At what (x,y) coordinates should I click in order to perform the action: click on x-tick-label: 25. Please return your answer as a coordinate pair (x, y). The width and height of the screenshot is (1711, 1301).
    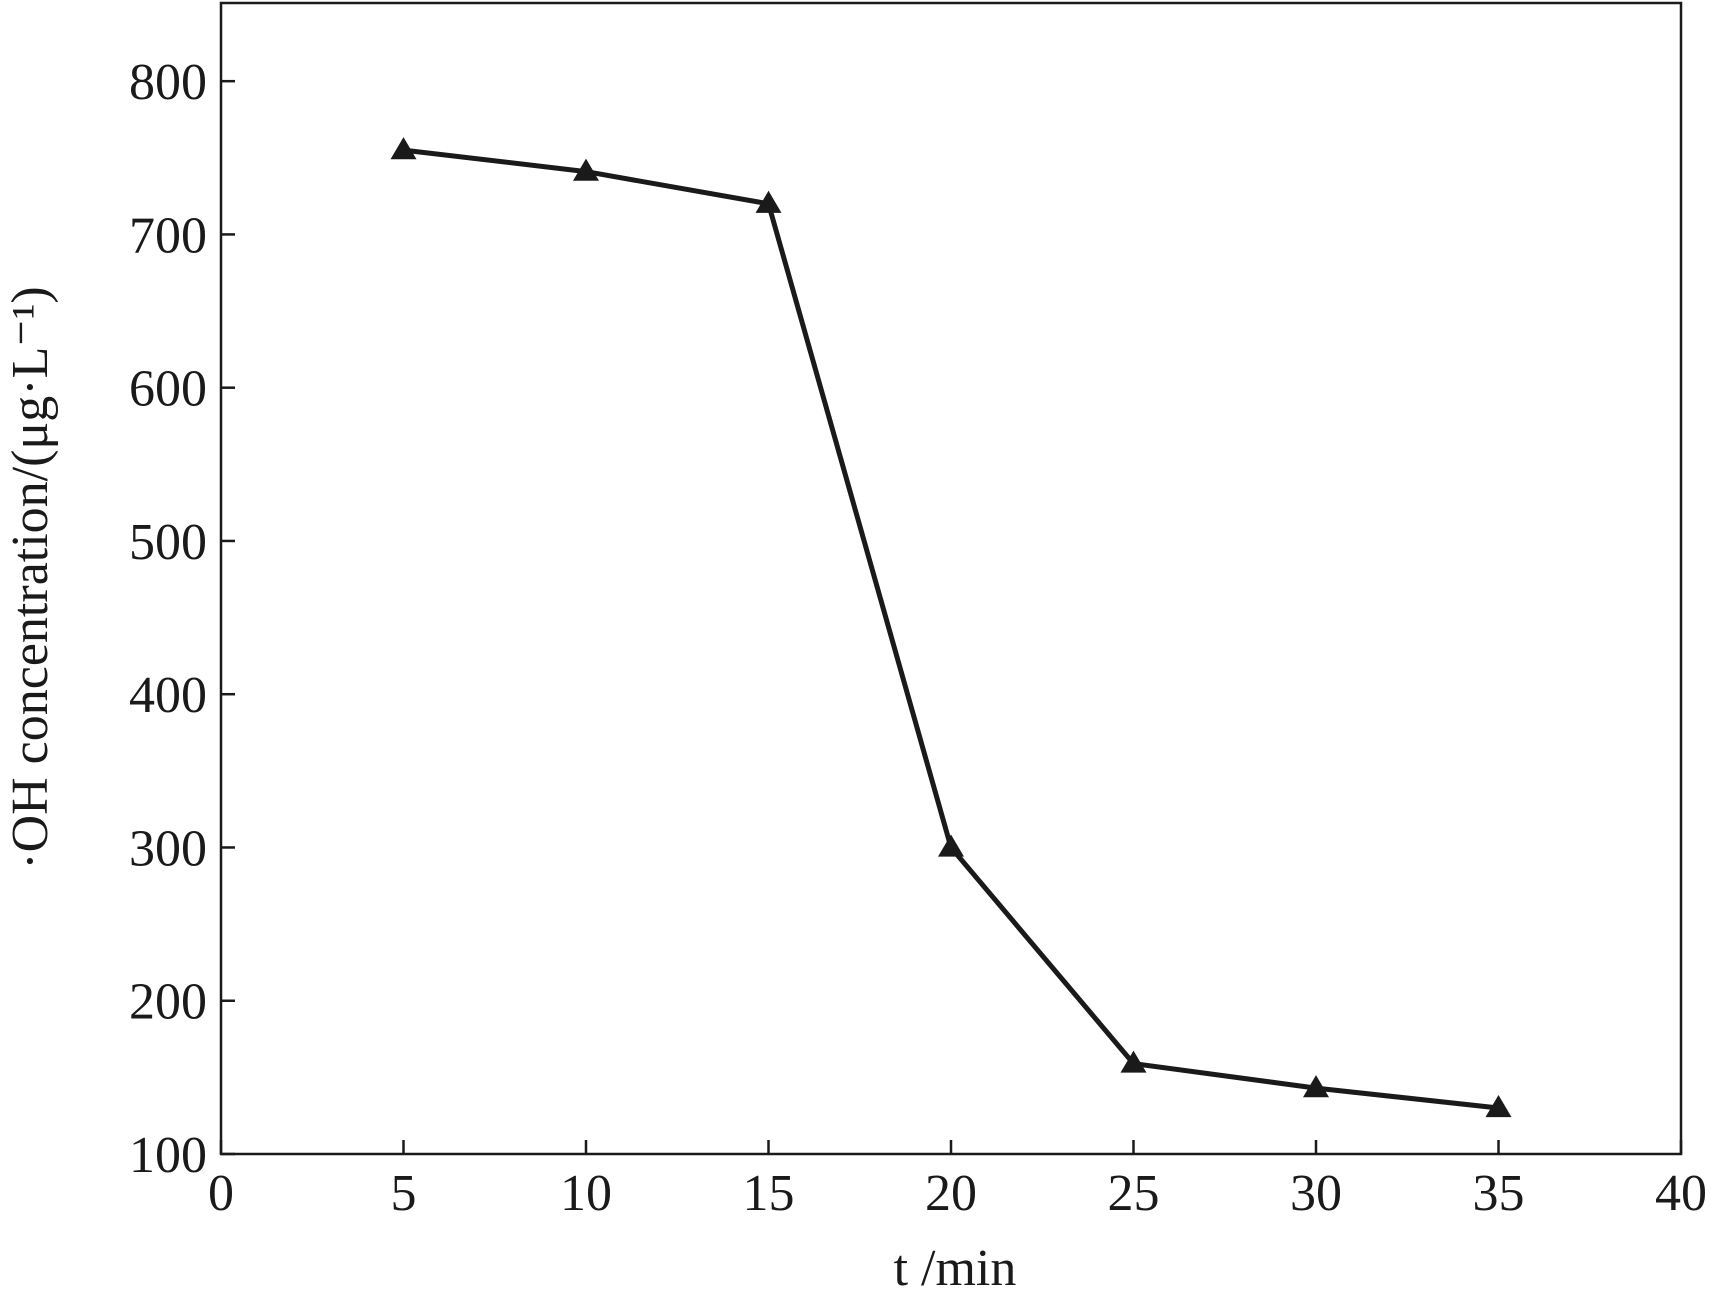
    Looking at the image, I should click on (1134, 1193).